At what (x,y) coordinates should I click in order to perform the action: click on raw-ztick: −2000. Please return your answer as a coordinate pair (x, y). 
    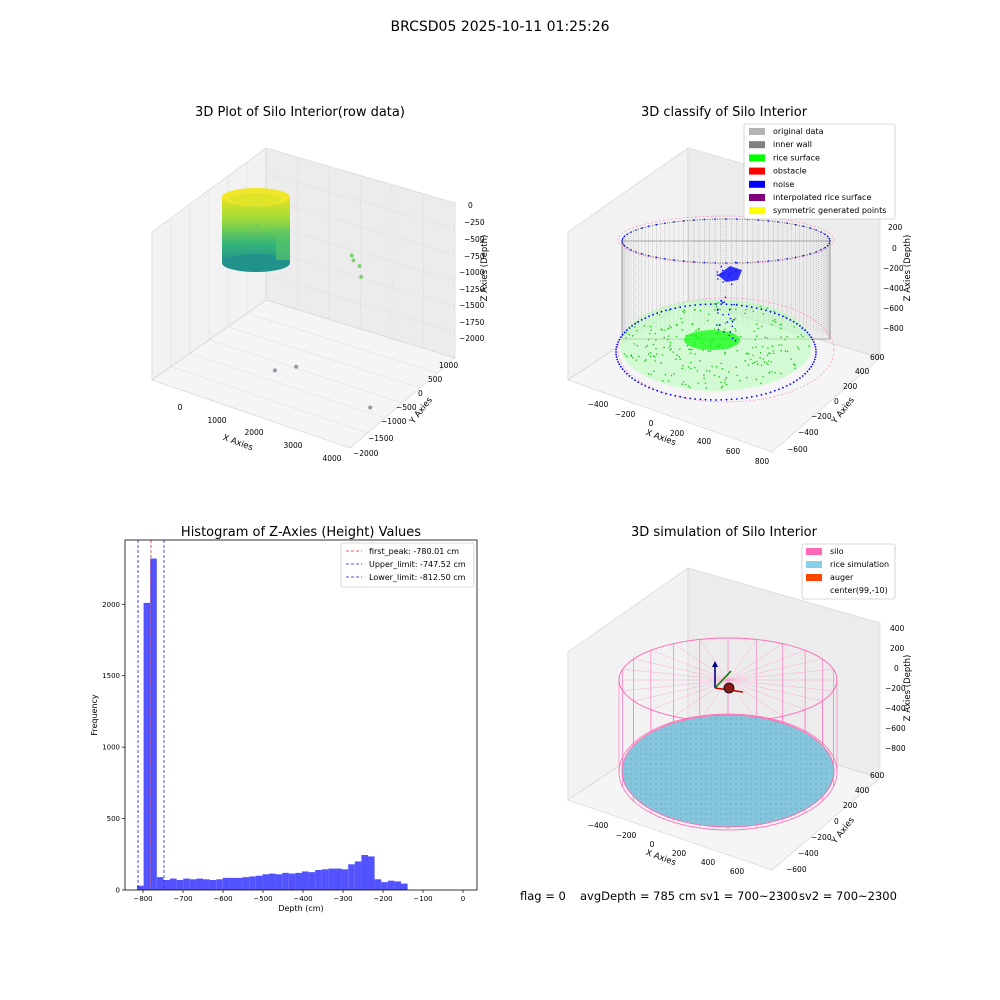
    Looking at the image, I should click on (472, 338).